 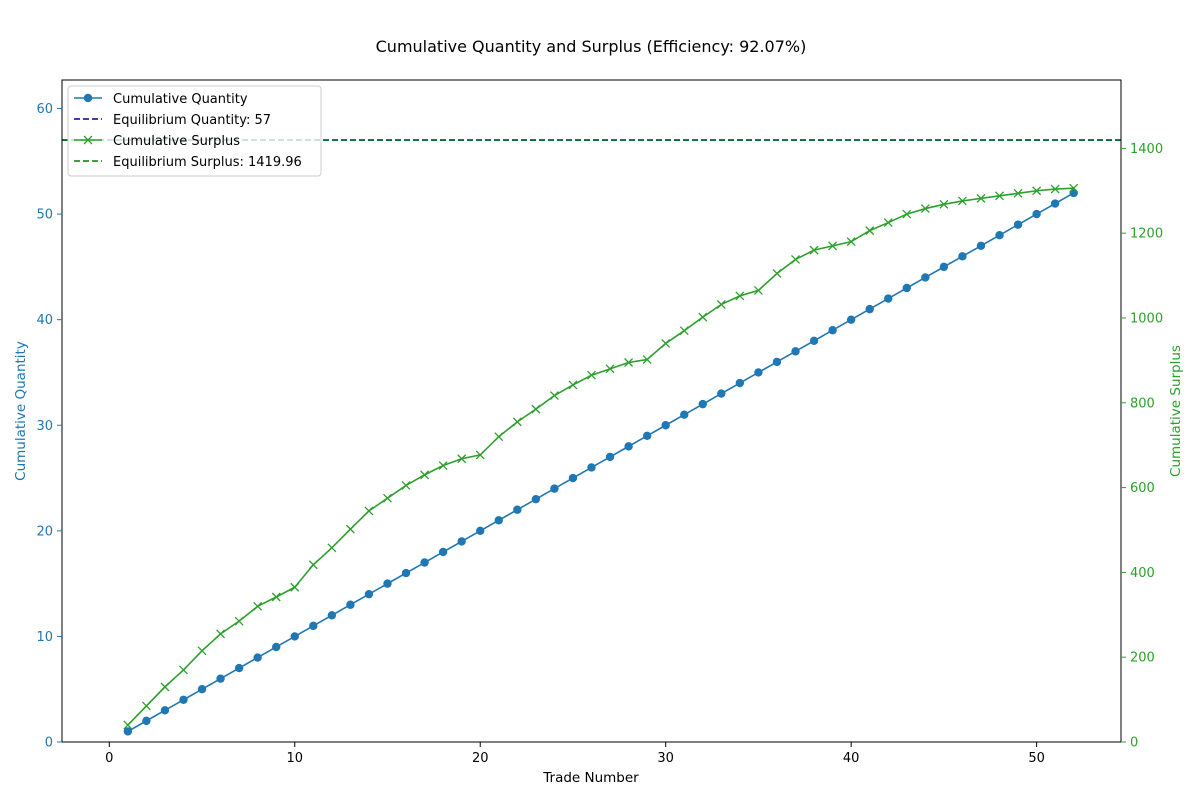 What do you see at coordinates (192, 120) in the screenshot?
I see `legend-label-equilibrium-quantity: Equilibrium Quantity: 57` at bounding box center [192, 120].